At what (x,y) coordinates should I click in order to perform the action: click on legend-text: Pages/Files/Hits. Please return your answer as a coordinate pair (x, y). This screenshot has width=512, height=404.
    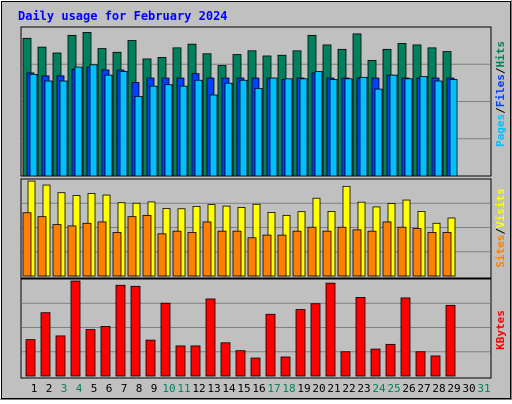
    Looking at the image, I should click on (500, 94).